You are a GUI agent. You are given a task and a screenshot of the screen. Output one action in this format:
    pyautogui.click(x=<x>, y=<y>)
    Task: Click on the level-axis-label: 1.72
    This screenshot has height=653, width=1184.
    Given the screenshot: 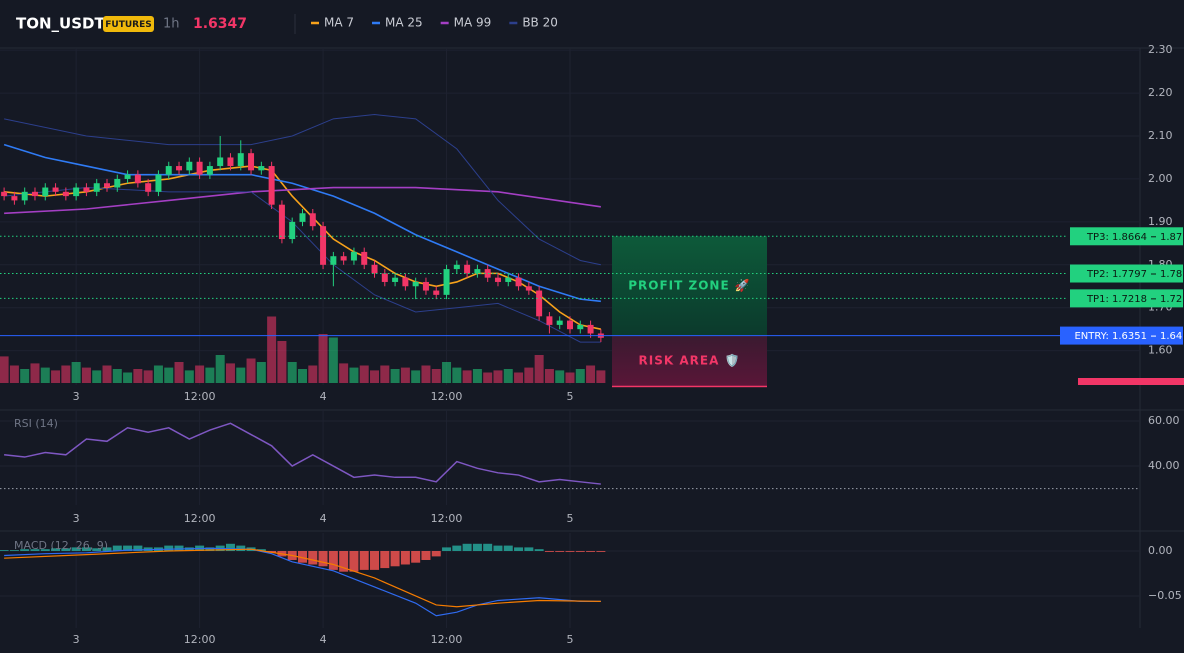 What is the action you would take?
    pyautogui.click(x=1171, y=299)
    